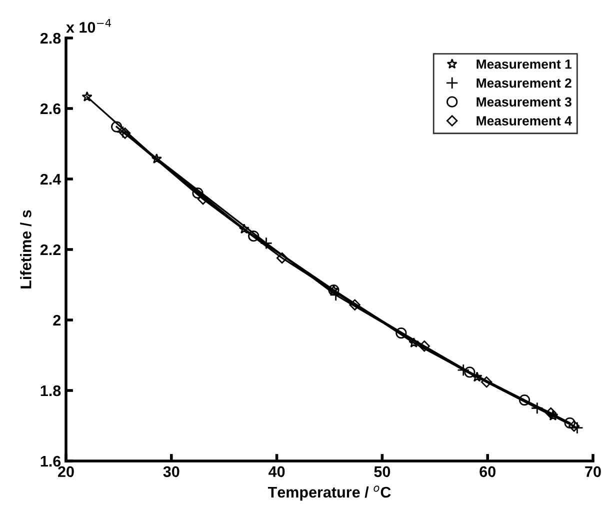 Image resolution: width=602 pixels, height=512 pixels. I want to click on x-tick-label: 30, so click(171, 472).